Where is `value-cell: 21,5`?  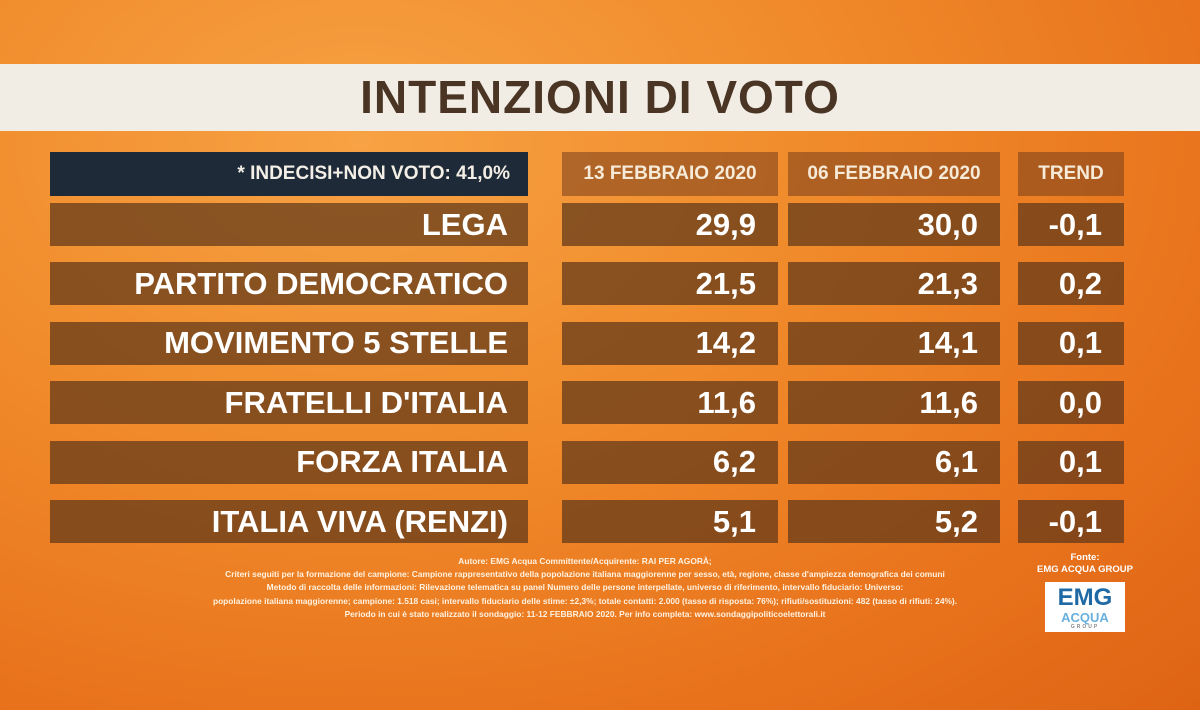 value-cell: 21,5 is located at coordinates (670, 284).